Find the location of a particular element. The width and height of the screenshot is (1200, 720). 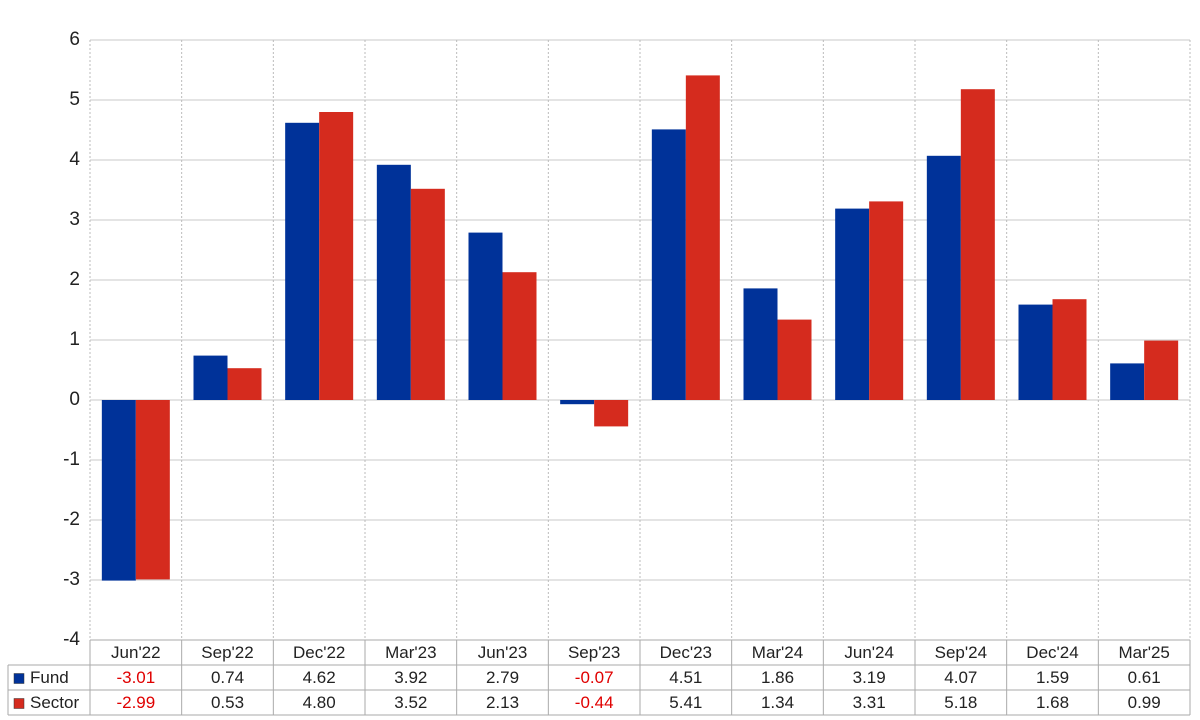

data-label: 2.13 is located at coordinates (502, 702).